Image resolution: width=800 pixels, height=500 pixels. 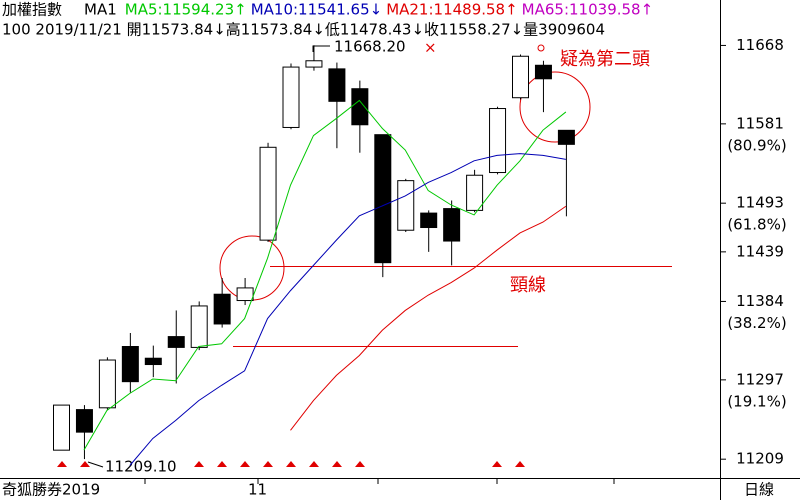 What do you see at coordinates (316, 10) in the screenshot?
I see `legend-entry: MA10:11541.65↓` at bounding box center [316, 10].